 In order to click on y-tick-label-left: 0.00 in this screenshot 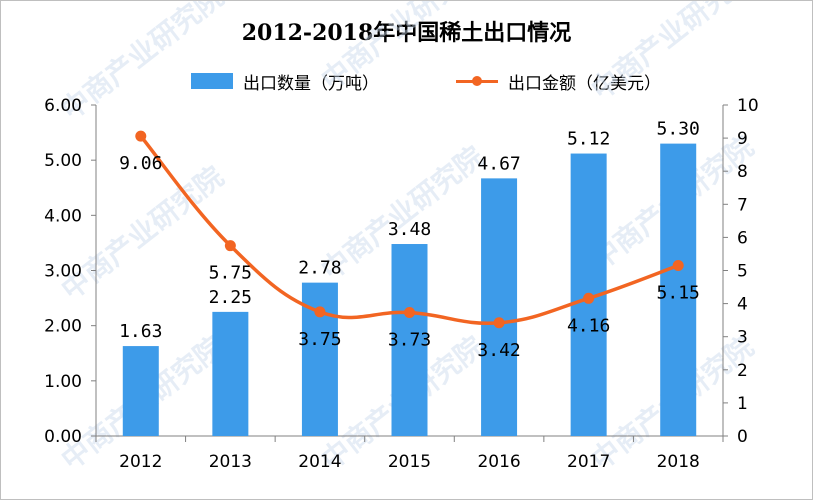, I will do `click(63, 437)`.